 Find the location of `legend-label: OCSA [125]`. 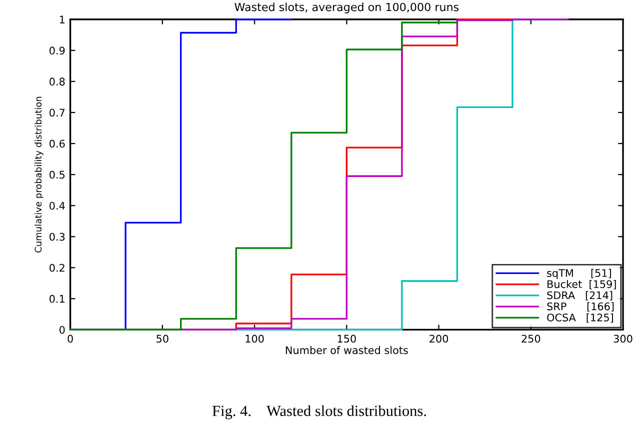

legend-label: OCSA [125] is located at coordinates (580, 318).